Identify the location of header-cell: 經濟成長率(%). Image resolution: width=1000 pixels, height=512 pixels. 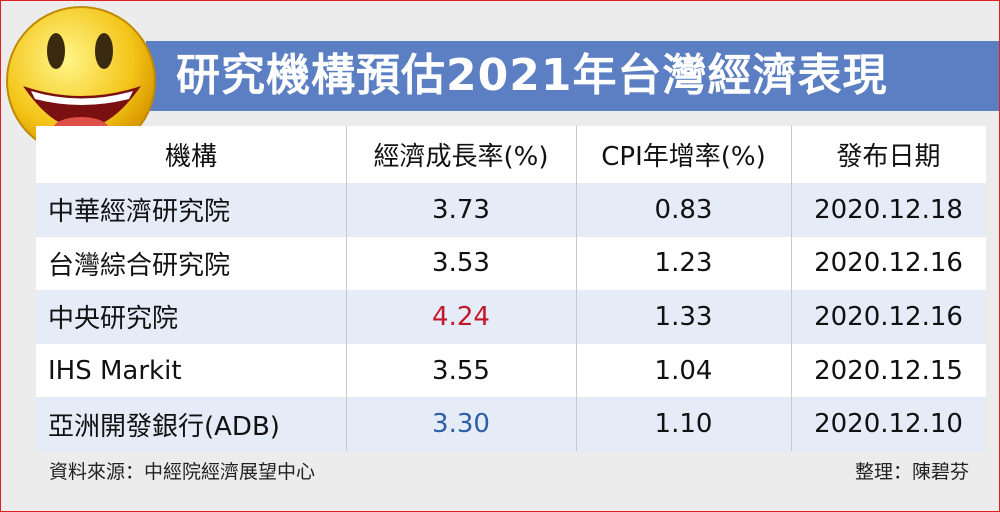
(461, 154).